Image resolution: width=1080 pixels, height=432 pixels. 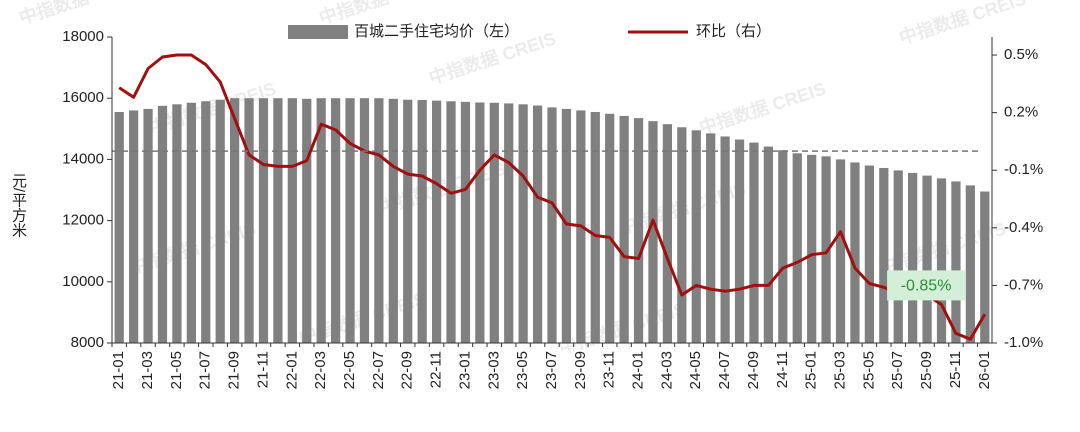 I want to click on x-tick-label: 23-01, so click(x=464, y=370).